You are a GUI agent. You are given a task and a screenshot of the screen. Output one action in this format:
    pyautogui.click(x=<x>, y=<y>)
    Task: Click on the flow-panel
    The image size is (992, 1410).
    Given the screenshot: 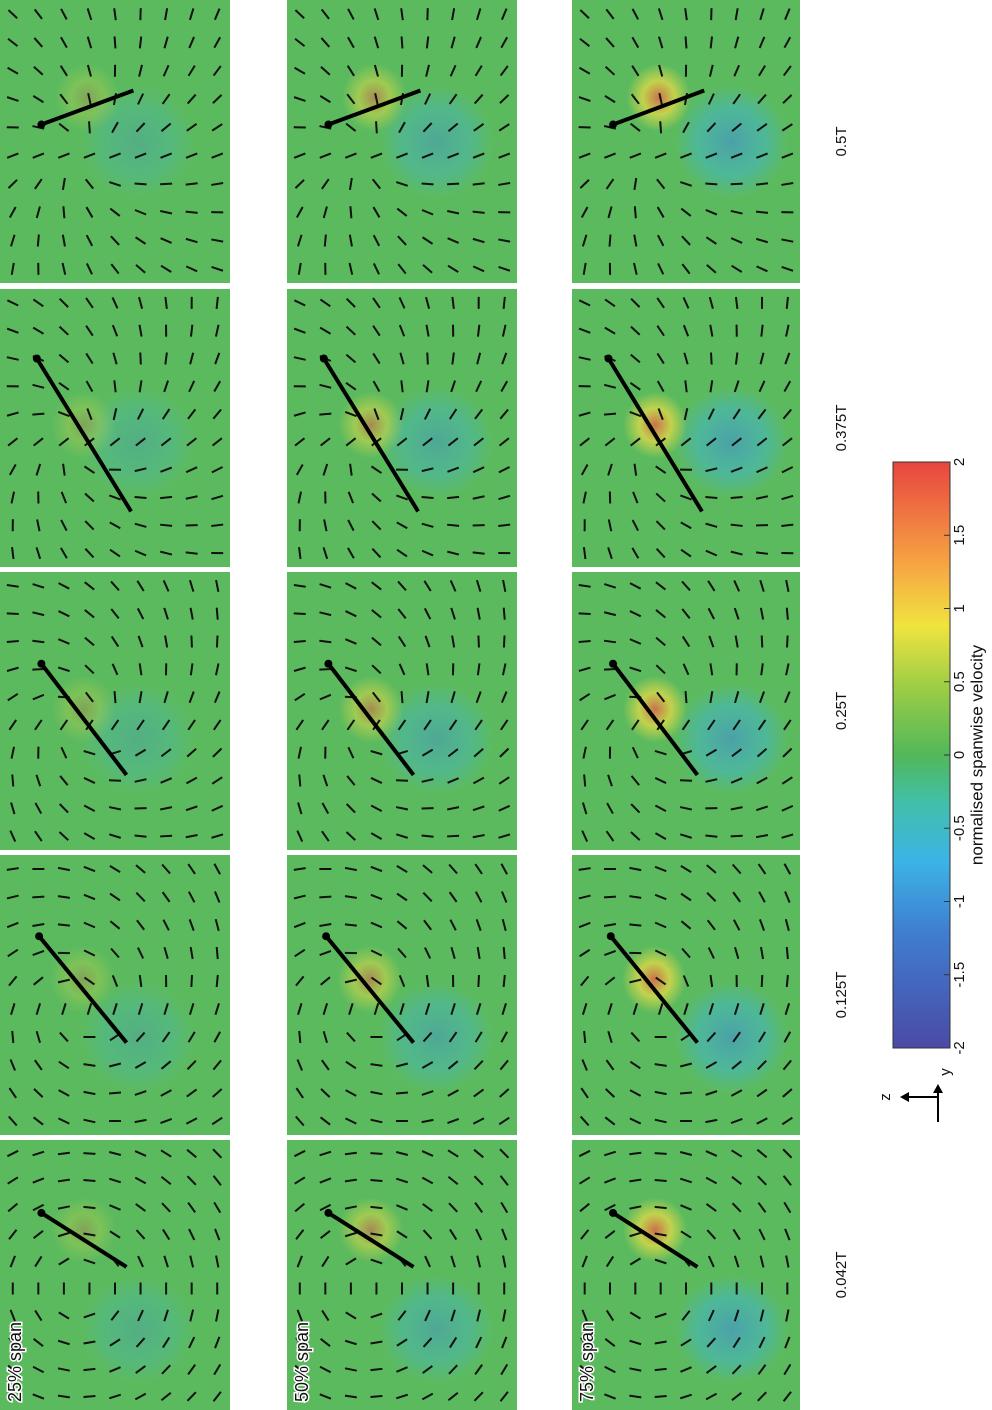 What is the action you would take?
    pyautogui.click(x=686, y=711)
    